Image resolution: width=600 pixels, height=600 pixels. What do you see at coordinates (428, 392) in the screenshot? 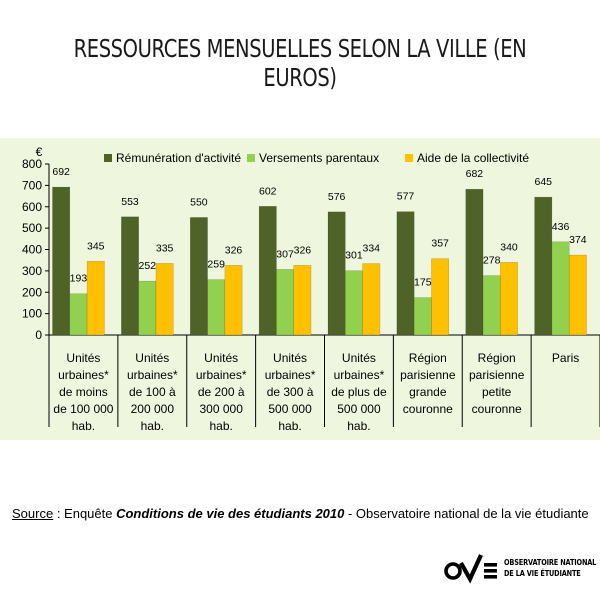
I see `x-category-label-line: grande` at bounding box center [428, 392].